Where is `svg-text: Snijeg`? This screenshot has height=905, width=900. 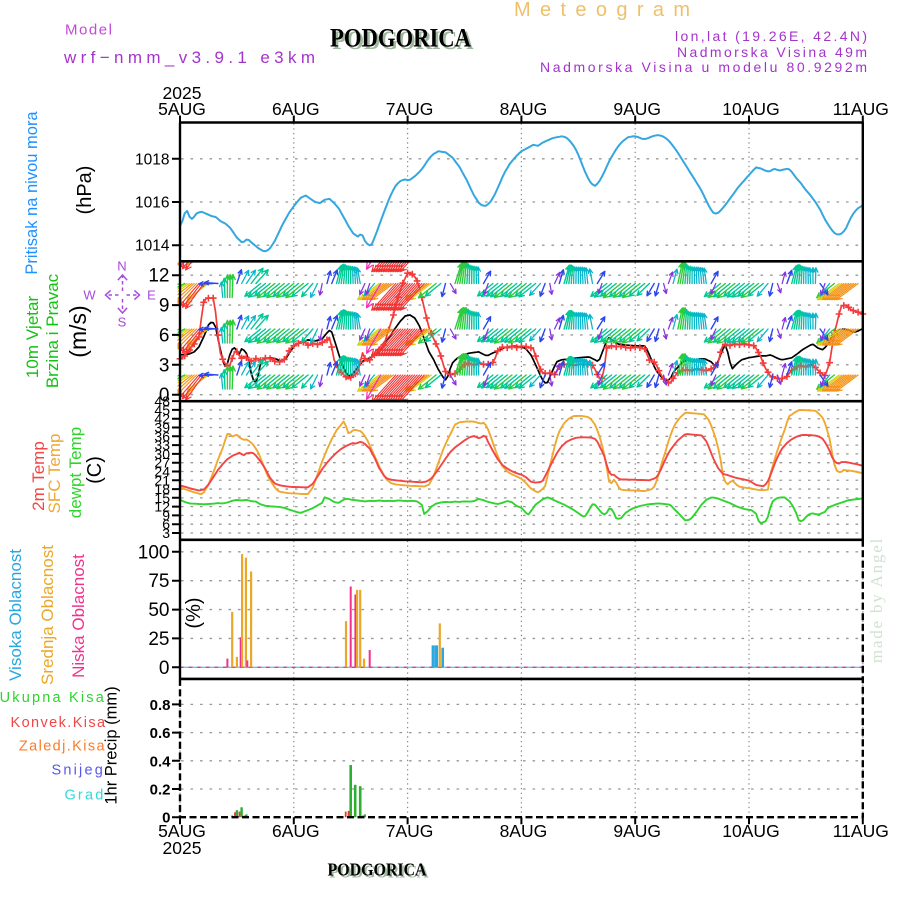 svg-text: Snijeg is located at coordinates (78, 771).